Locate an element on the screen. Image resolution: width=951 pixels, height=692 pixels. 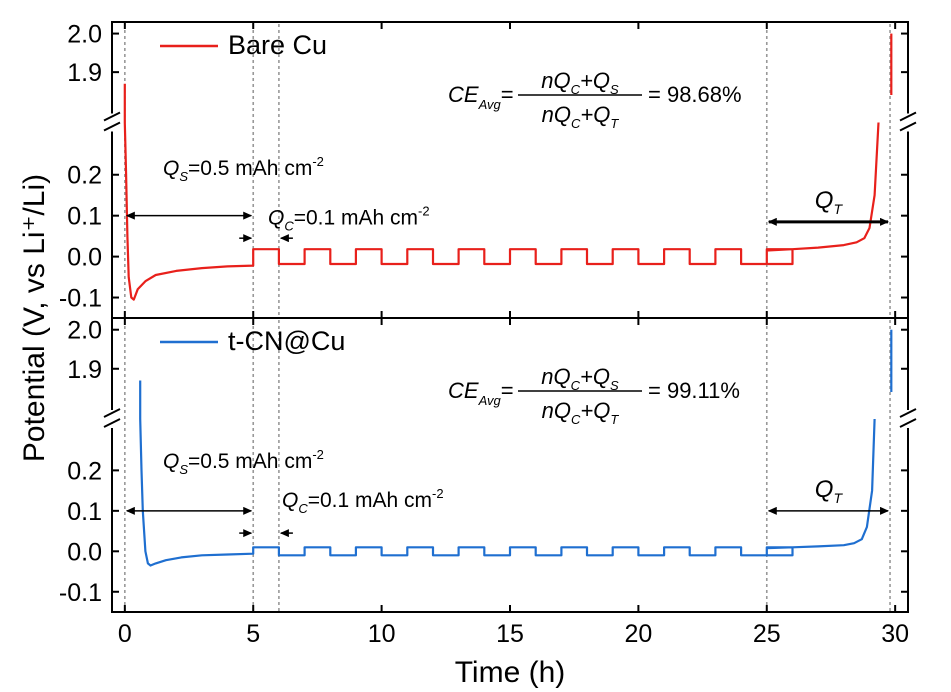
x-tick-label: 25 is located at coordinates (767, 634).